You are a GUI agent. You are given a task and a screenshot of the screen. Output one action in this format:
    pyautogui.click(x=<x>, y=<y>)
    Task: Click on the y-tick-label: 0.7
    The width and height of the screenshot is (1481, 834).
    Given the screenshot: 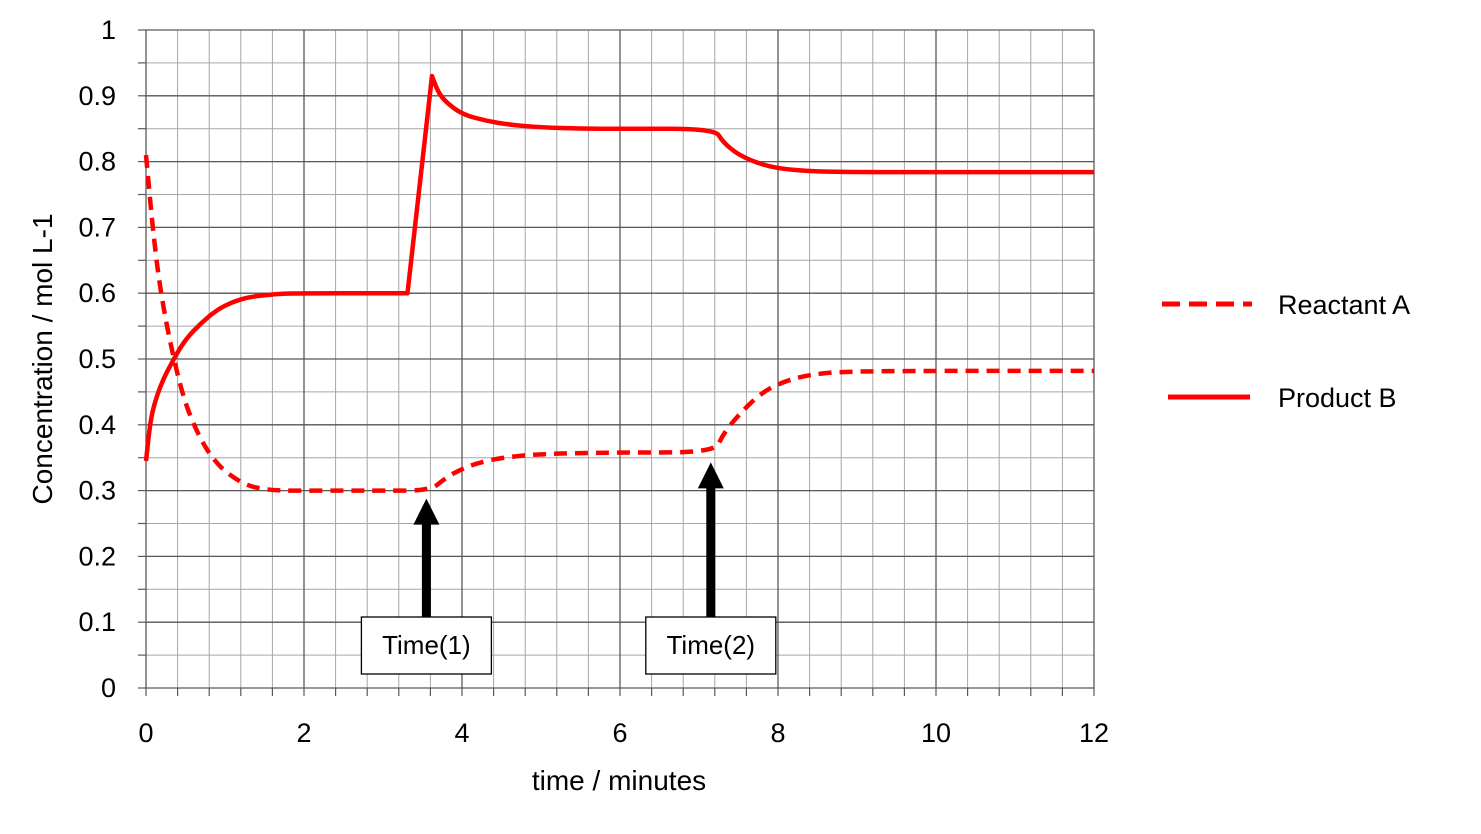 What is the action you would take?
    pyautogui.click(x=97, y=227)
    